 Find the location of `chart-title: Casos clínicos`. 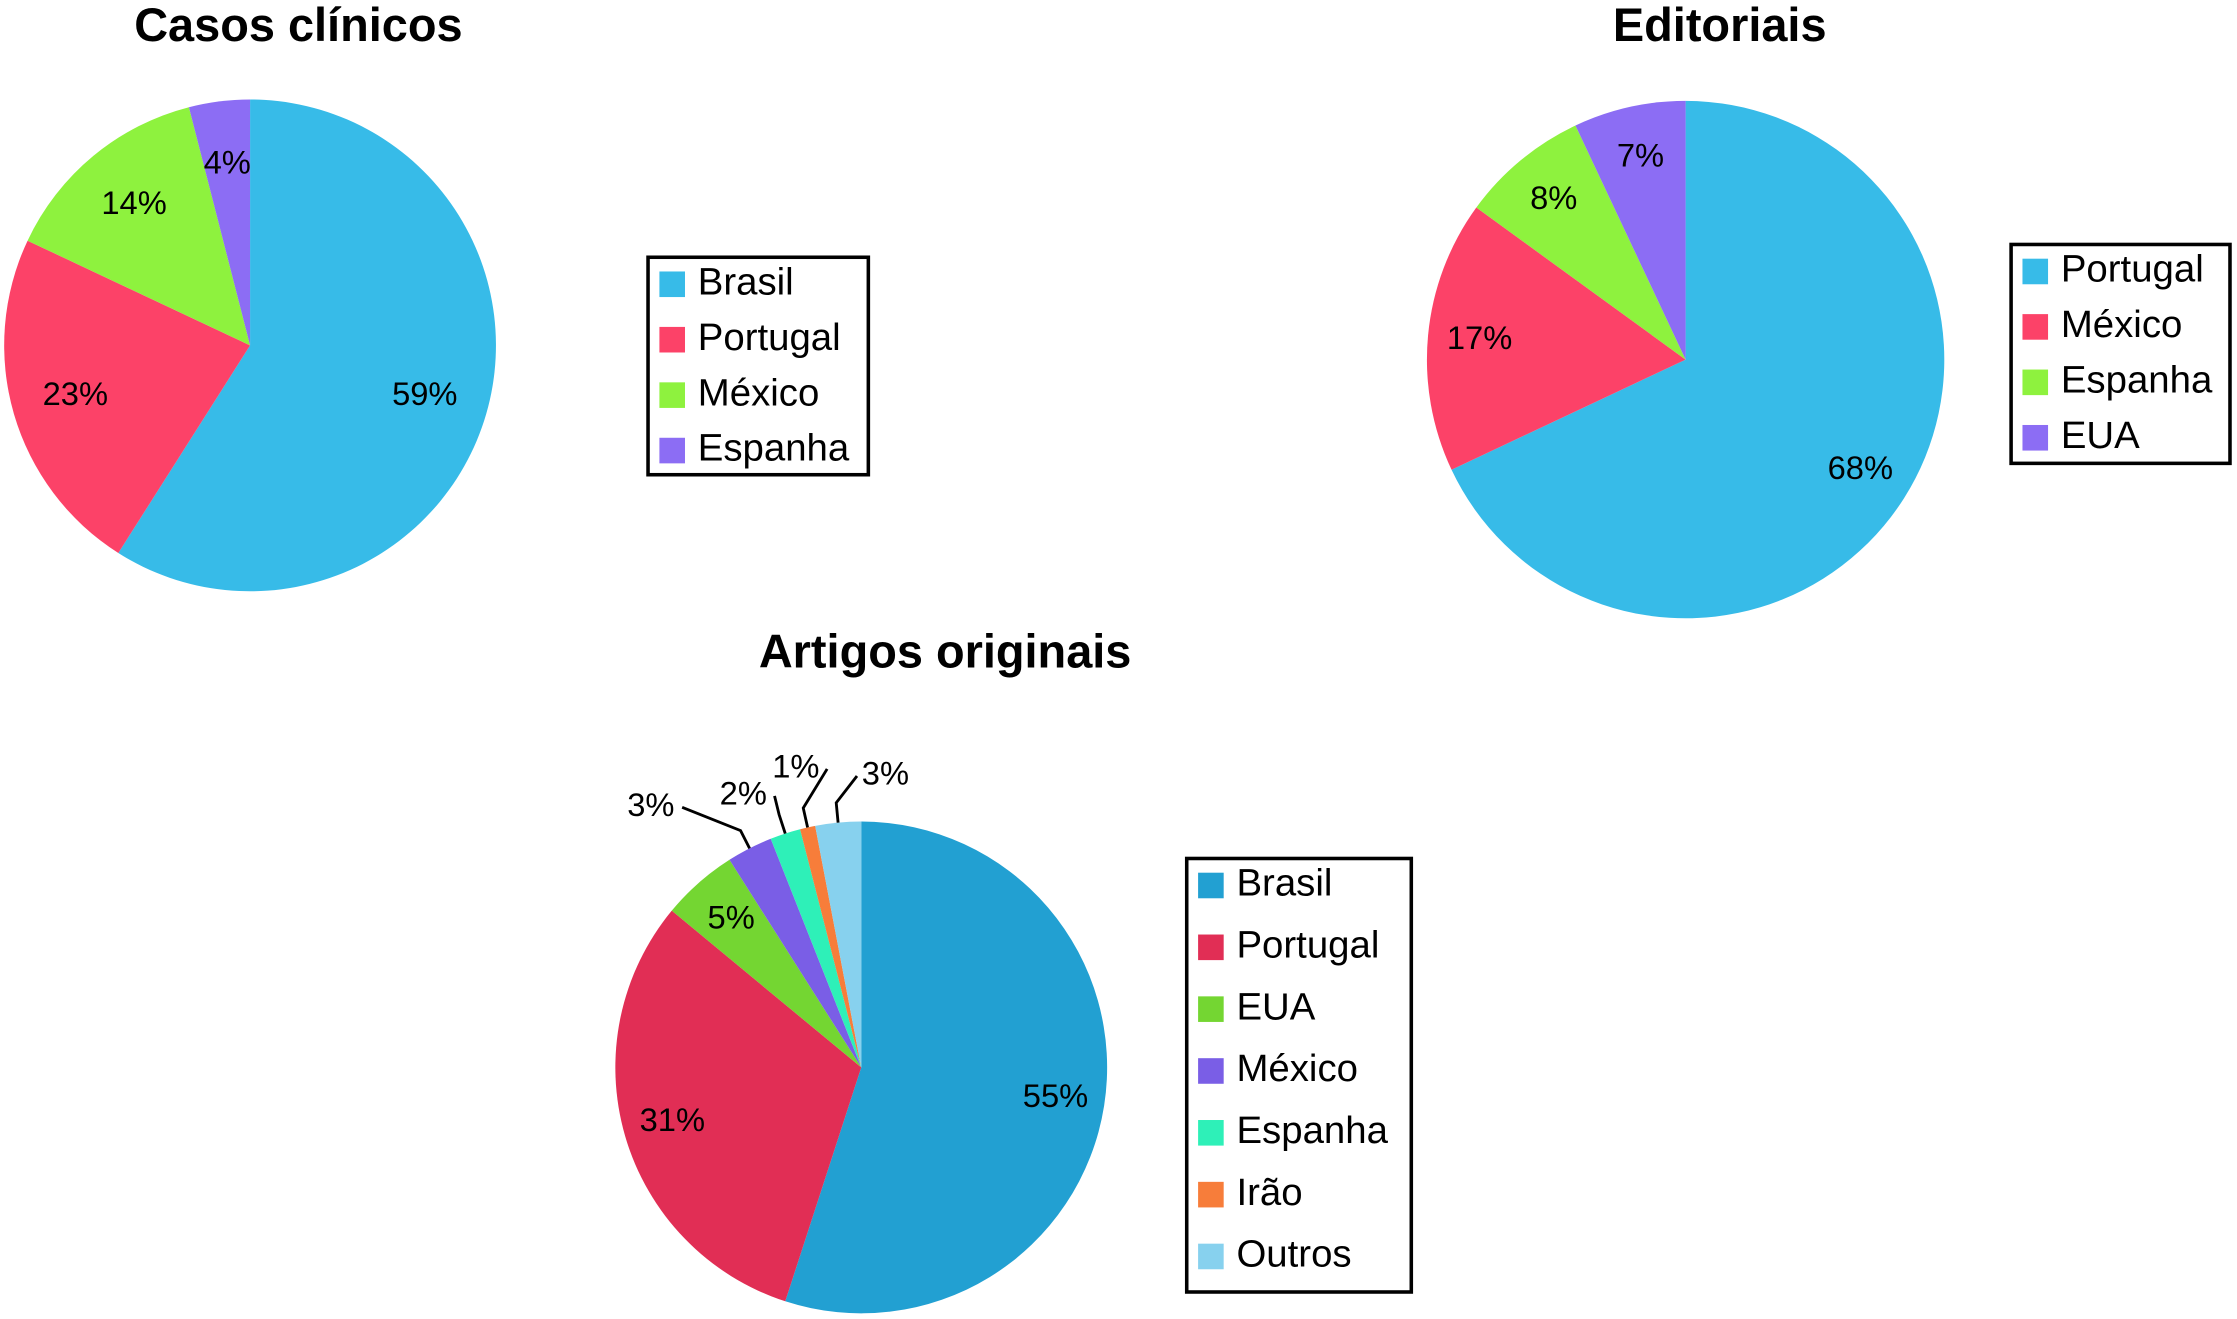

chart-title: Casos clínicos is located at coordinates (298, 25).